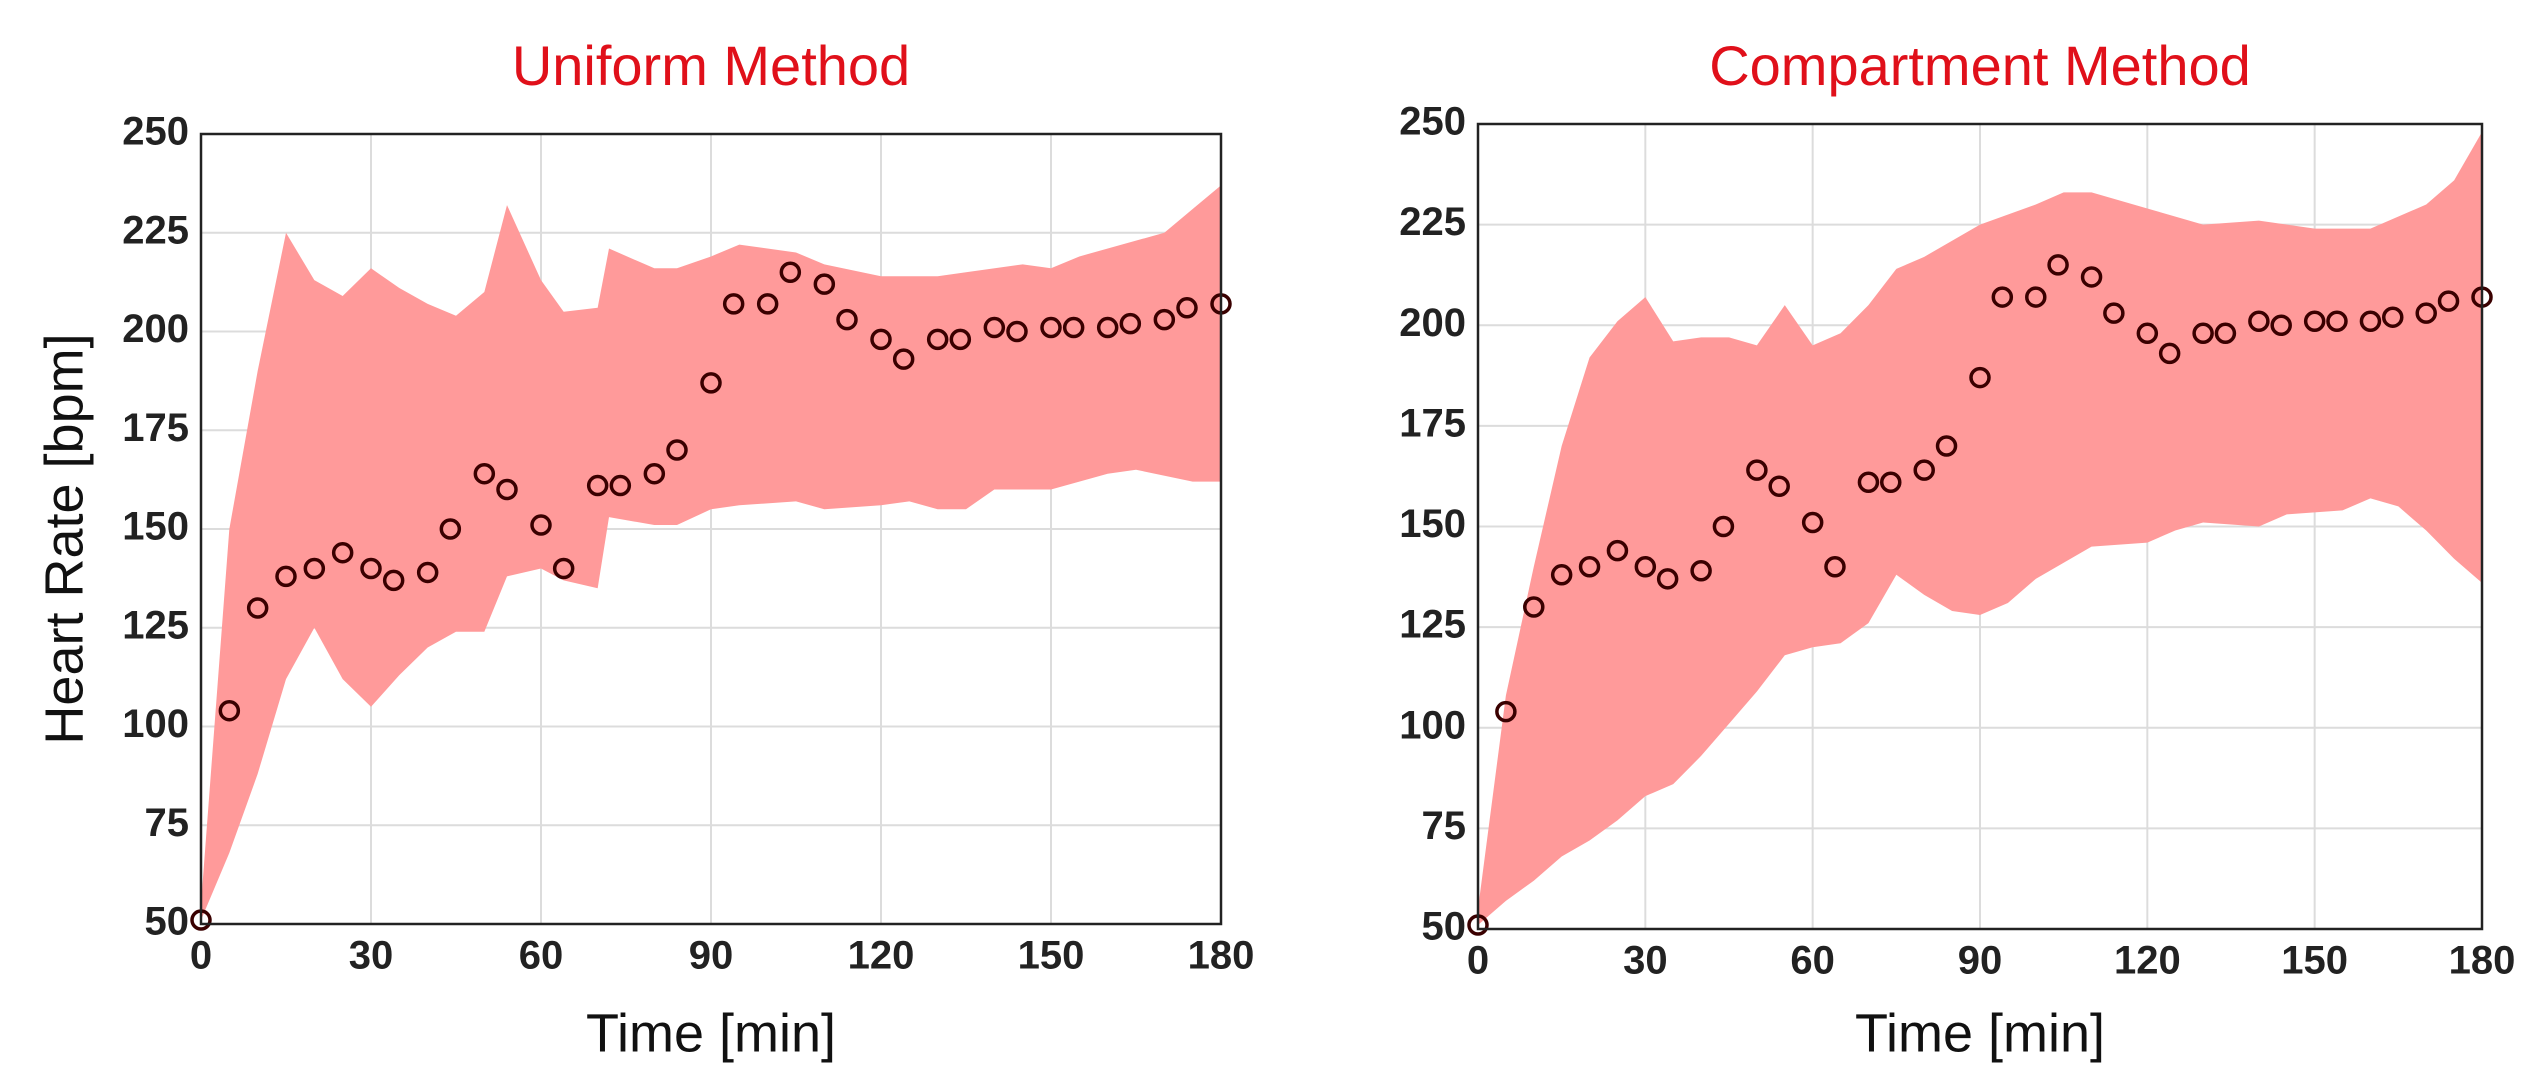 The width and height of the screenshot is (2547, 1068). I want to click on y-tick-label: 100, so click(155, 724).